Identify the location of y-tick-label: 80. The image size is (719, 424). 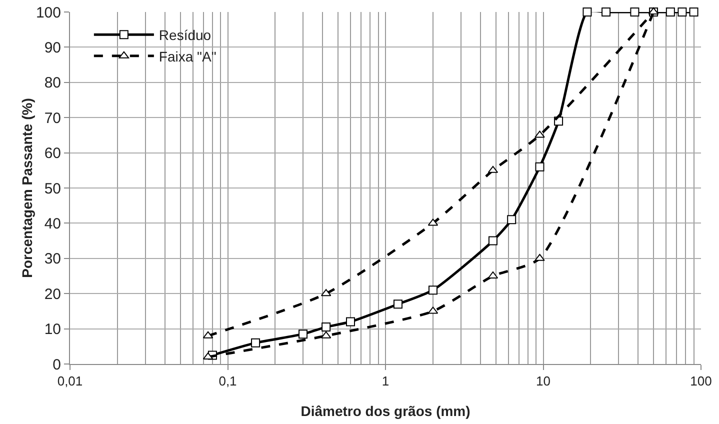
(52, 83).